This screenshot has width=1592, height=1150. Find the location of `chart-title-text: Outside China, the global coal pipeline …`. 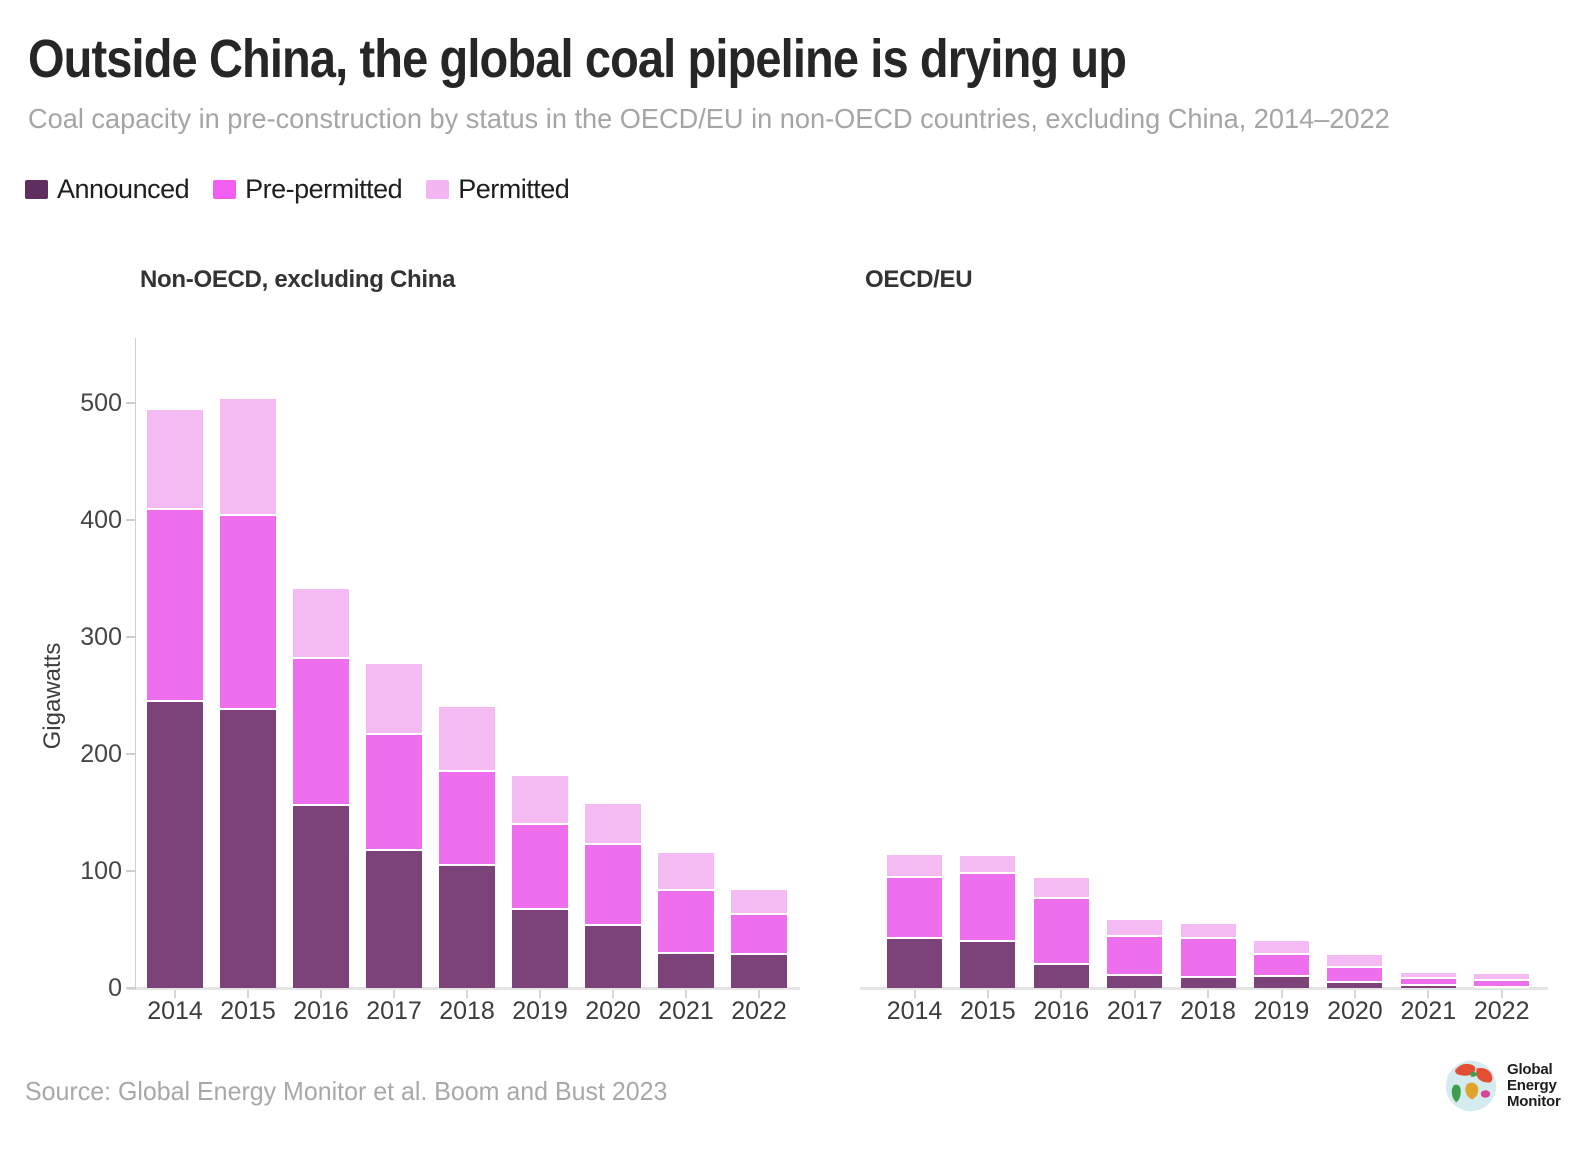

chart-title-text: Outside China, the global coal pipeline … is located at coordinates (577, 59).